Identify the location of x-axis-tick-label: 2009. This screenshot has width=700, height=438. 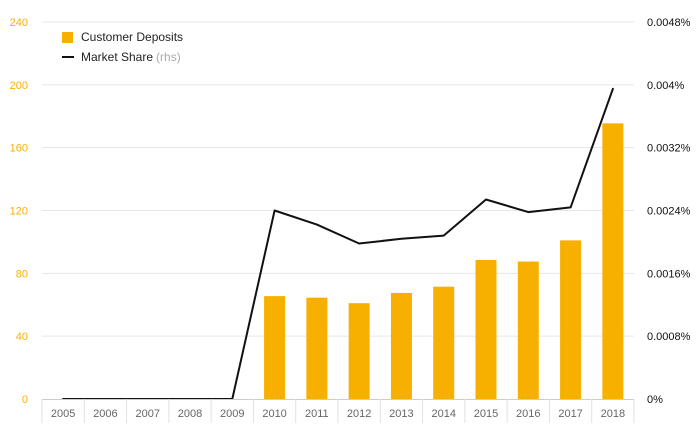
(232, 414).